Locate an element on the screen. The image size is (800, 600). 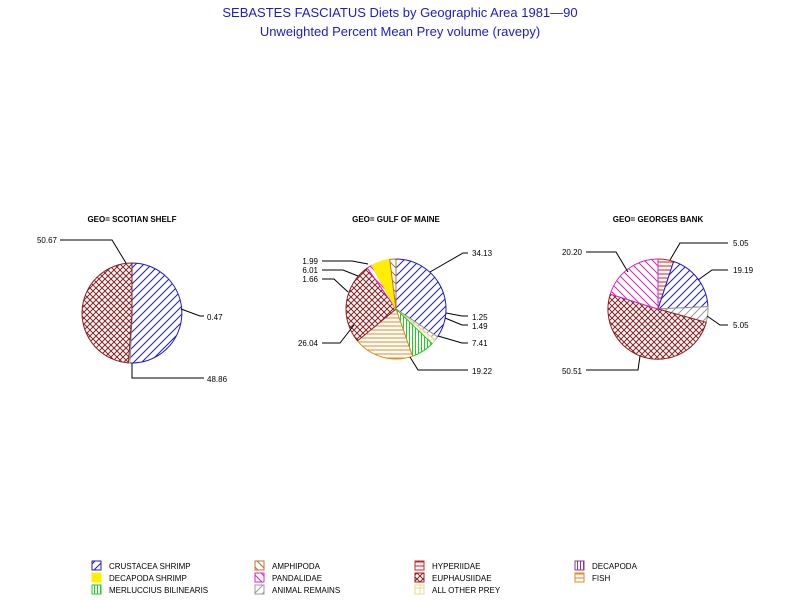
slice-value-label: 1.25 is located at coordinates (480, 317).